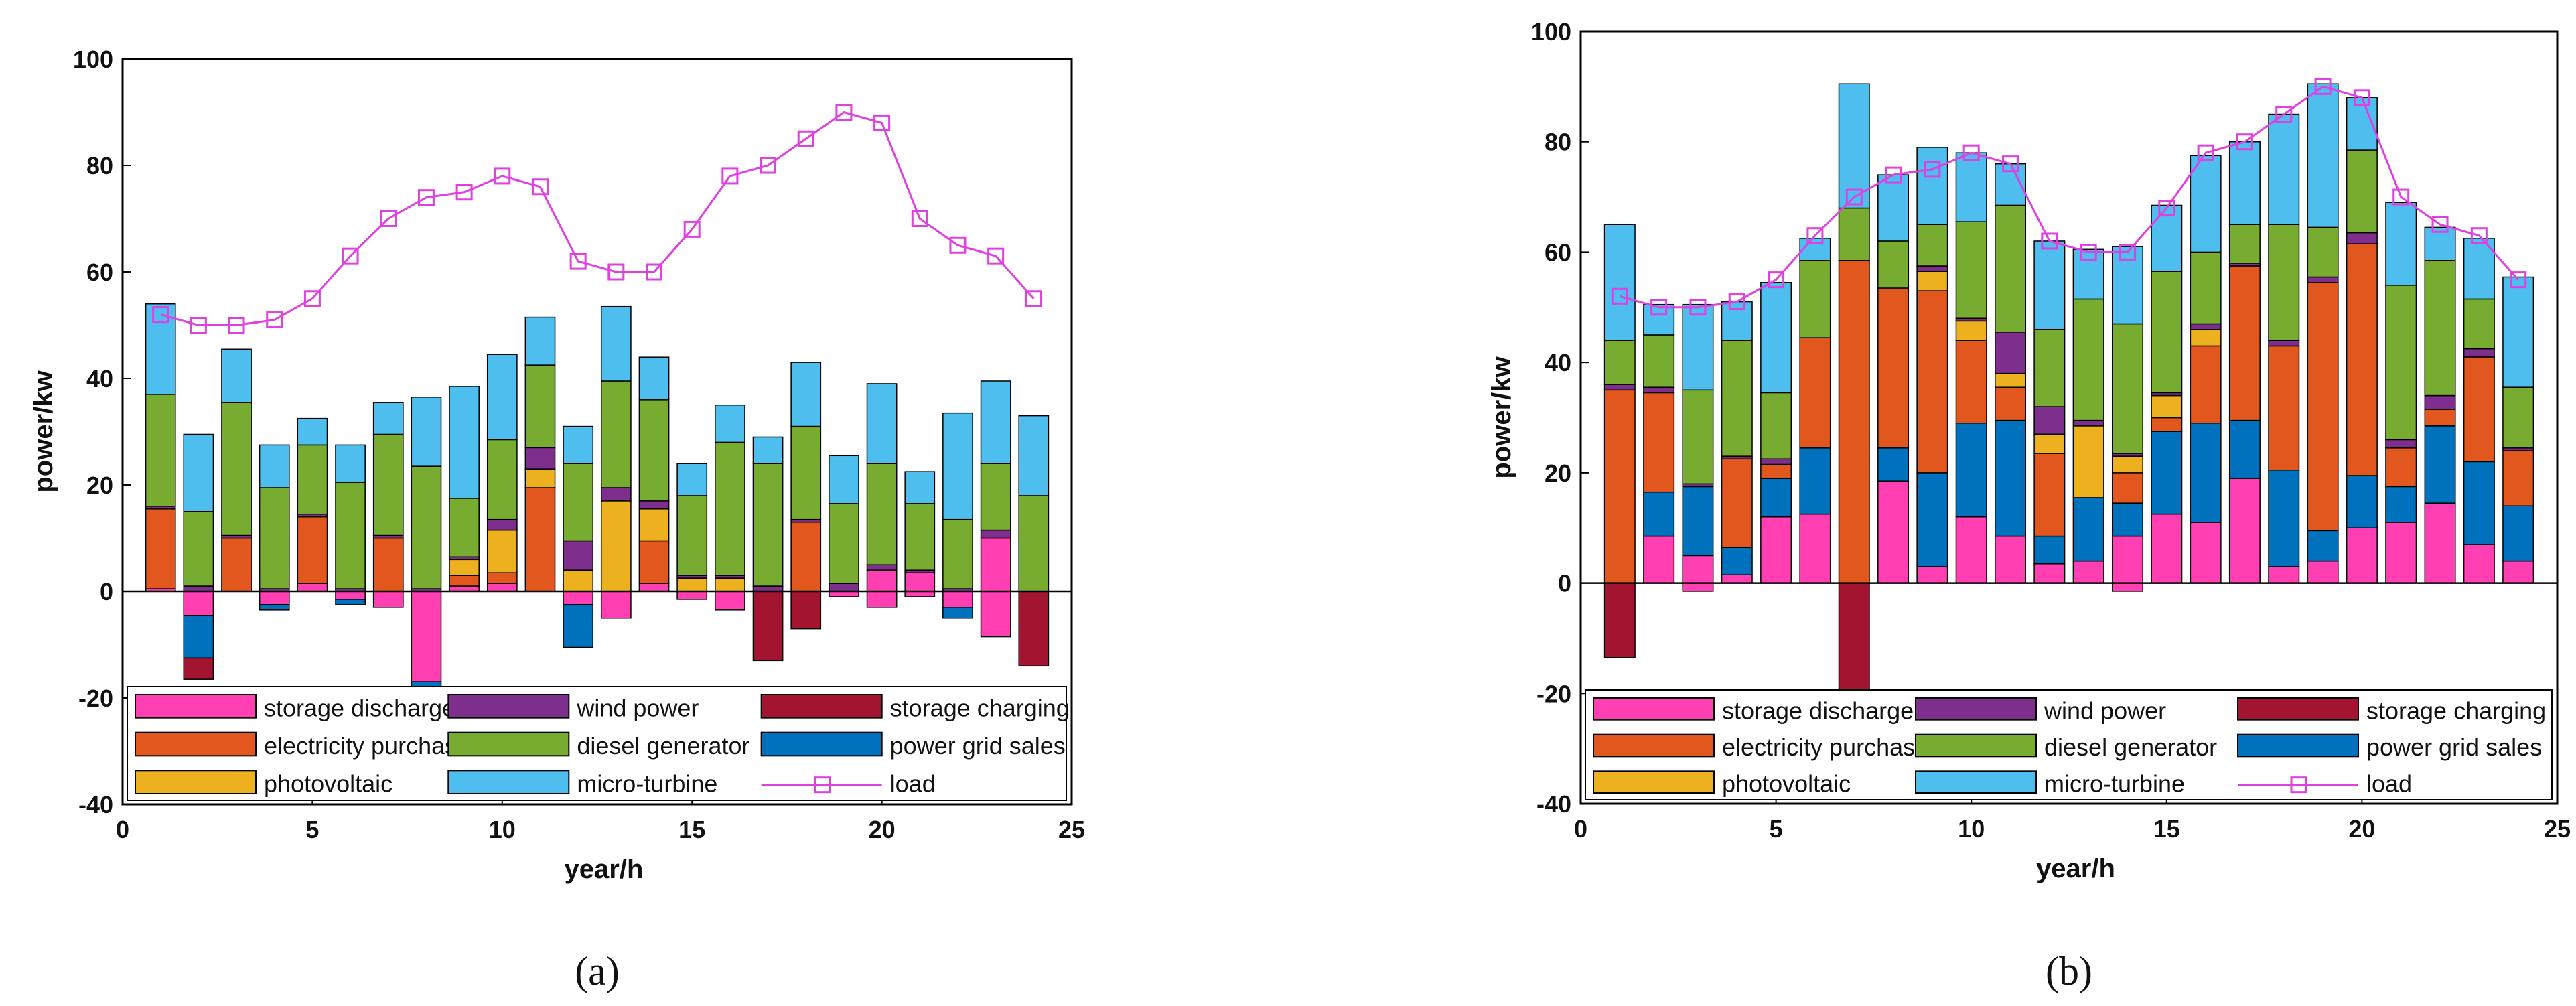 The height and width of the screenshot is (1006, 2576). I want to click on chart-caption: (a), so click(597, 971).